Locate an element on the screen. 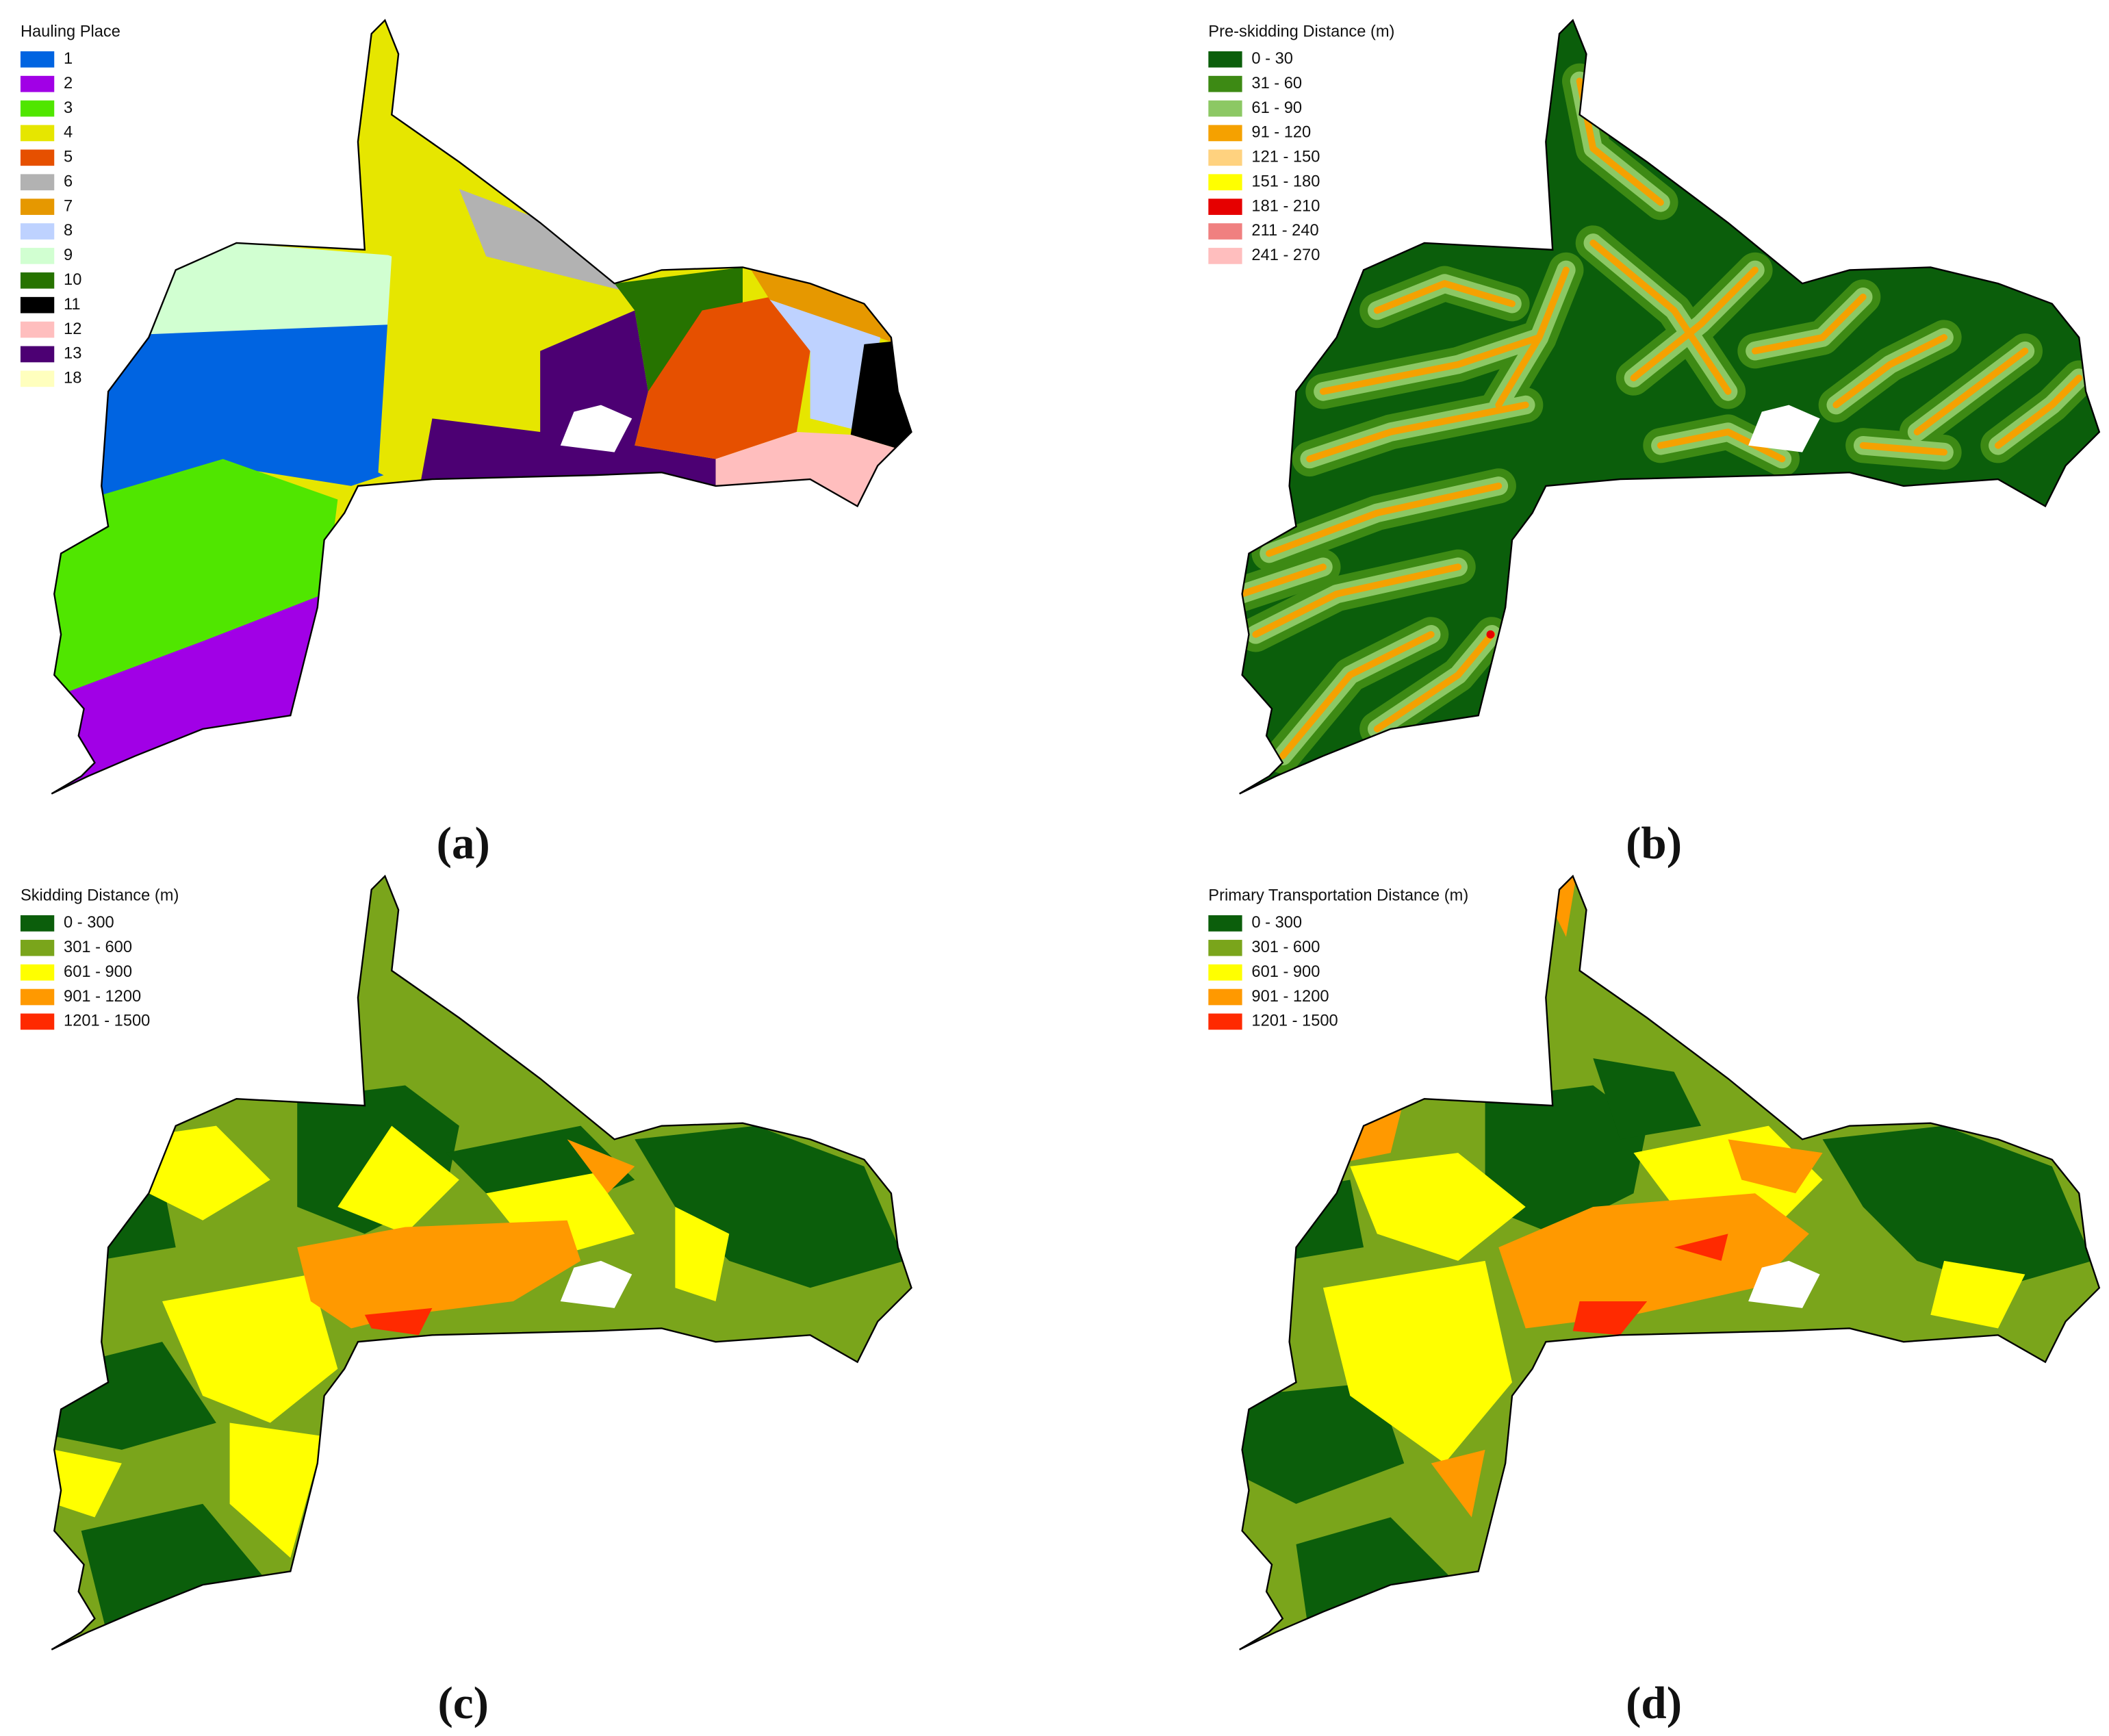 The width and height of the screenshot is (2109, 1736). legend-label: 11 is located at coordinates (72, 305).